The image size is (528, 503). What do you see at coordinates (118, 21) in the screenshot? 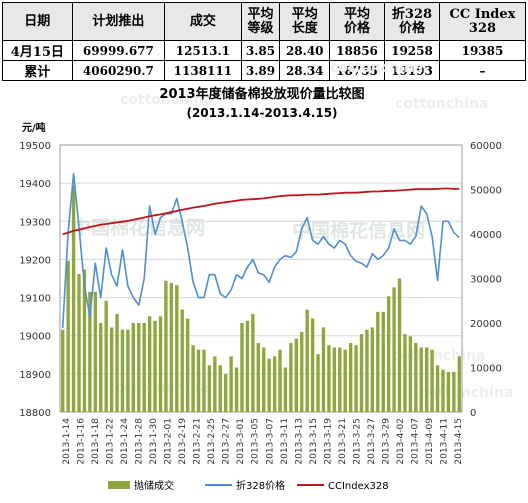
I see `column-header: 计划推出` at bounding box center [118, 21].